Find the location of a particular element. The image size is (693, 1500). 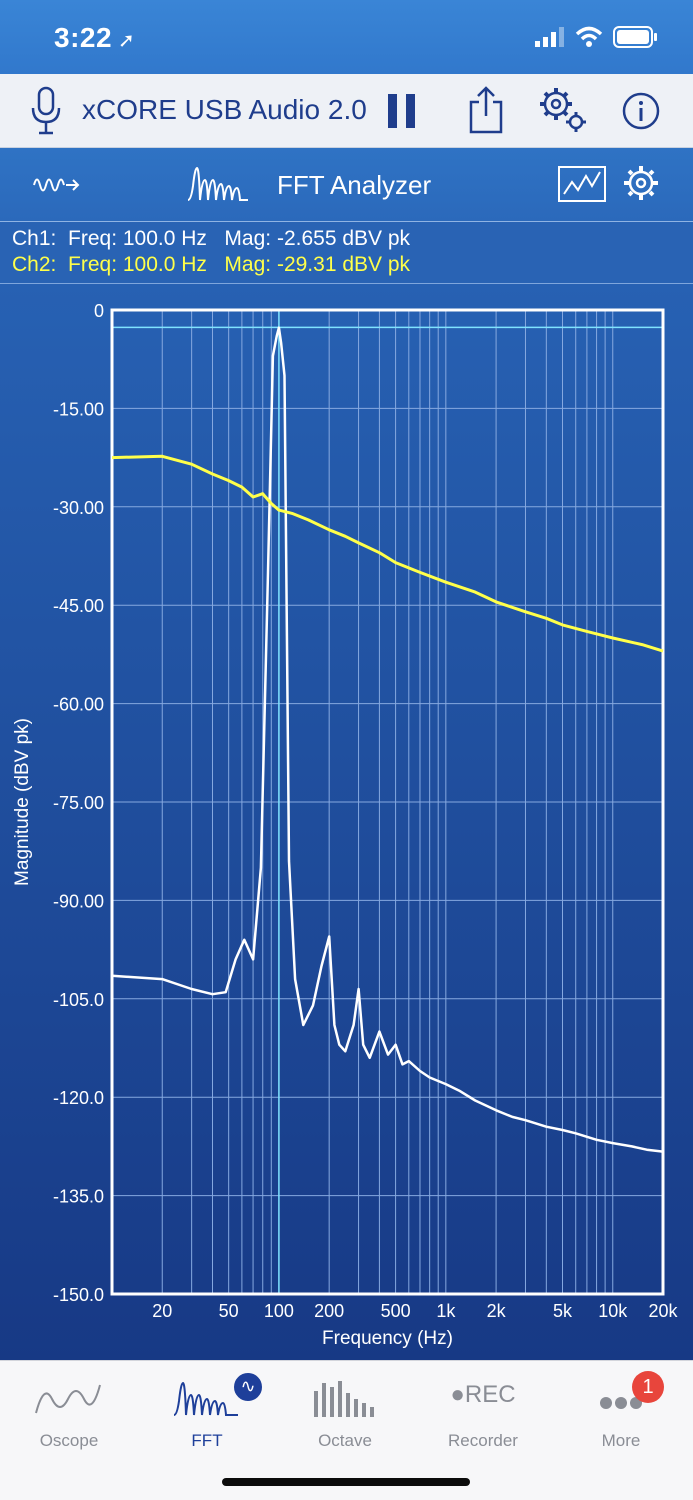

device-title: xCORE USB Audio 2.0 is located at coordinates (224, 109).